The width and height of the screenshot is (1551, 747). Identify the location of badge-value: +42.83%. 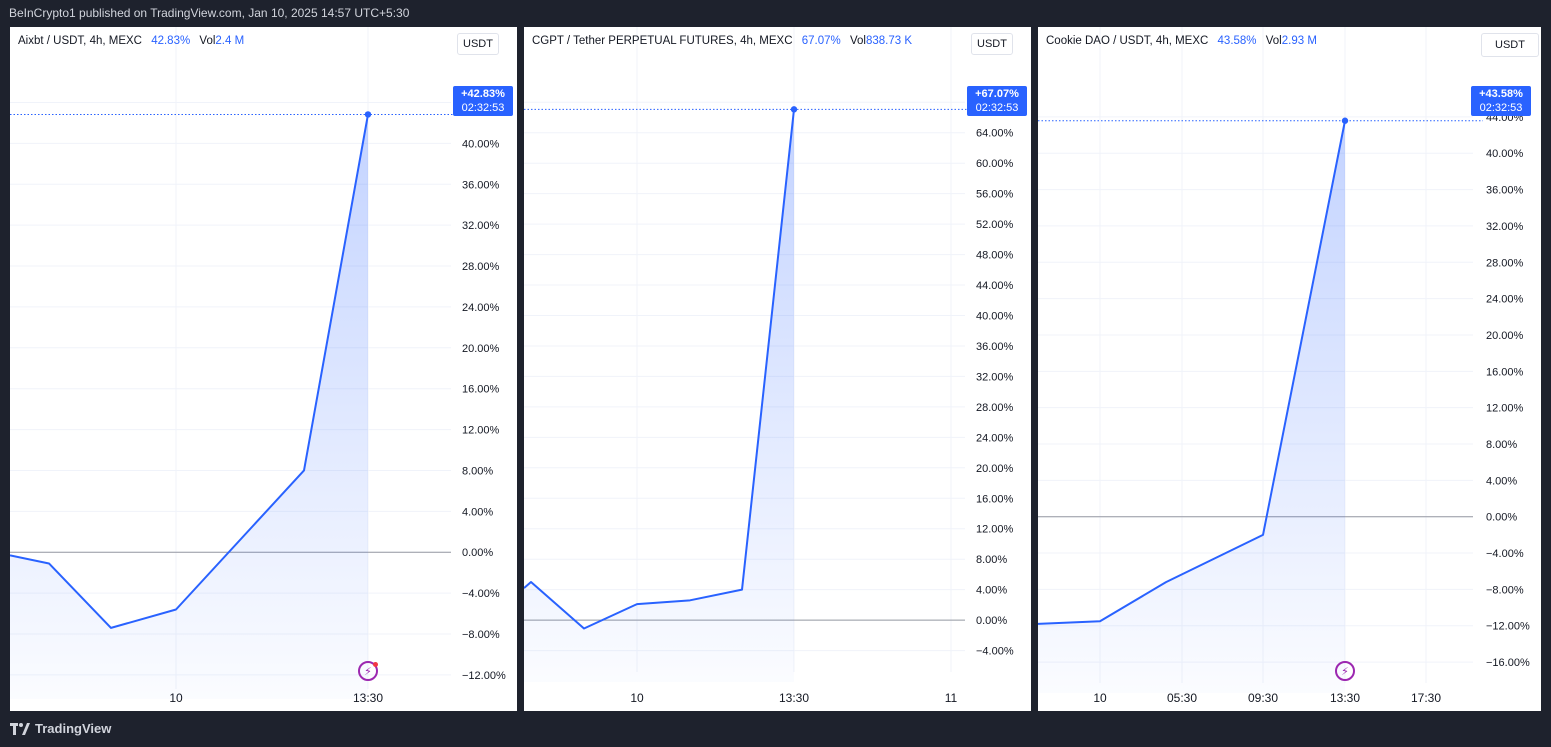
(483, 94).